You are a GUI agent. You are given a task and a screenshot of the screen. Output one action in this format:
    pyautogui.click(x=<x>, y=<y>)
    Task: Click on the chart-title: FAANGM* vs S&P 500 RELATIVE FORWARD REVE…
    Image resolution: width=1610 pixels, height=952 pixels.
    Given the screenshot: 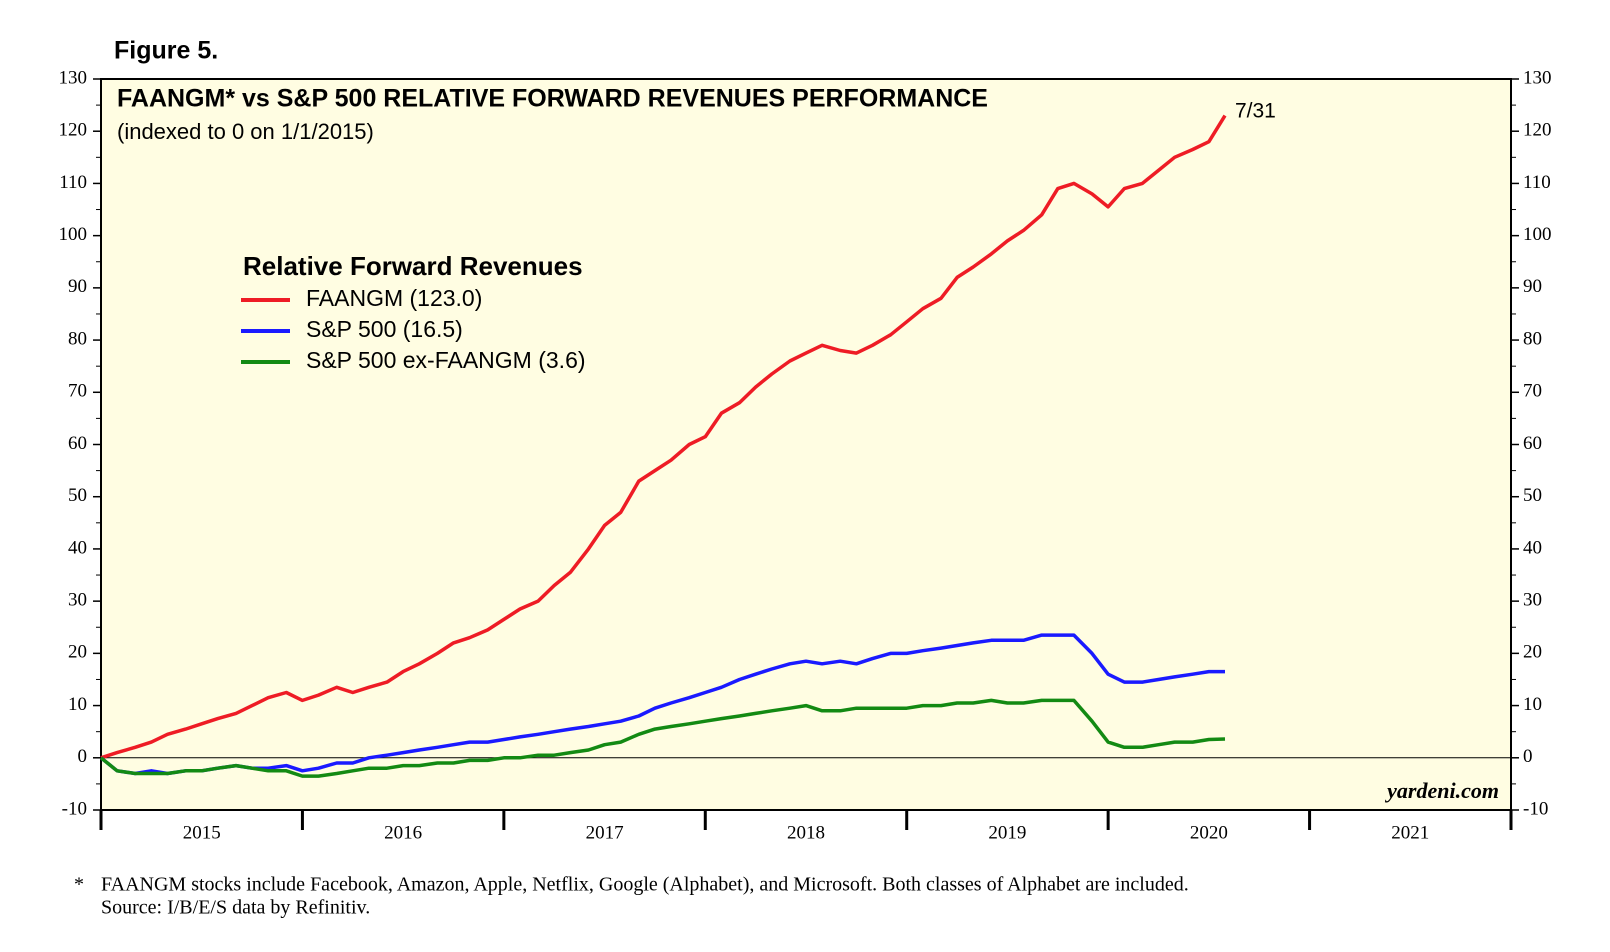 What is the action you would take?
    pyautogui.click(x=552, y=99)
    